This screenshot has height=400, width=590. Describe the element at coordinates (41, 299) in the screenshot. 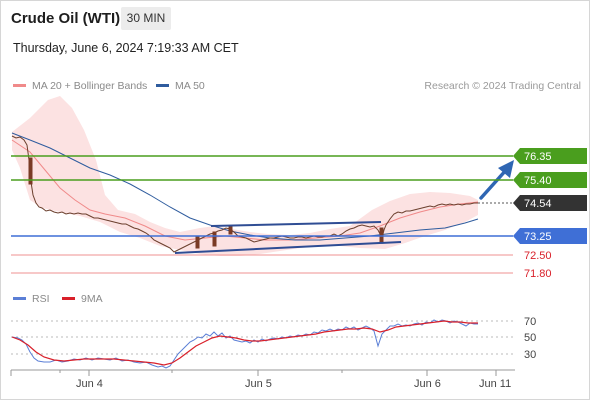

I see `rsi-legend-label: RSI` at that location.